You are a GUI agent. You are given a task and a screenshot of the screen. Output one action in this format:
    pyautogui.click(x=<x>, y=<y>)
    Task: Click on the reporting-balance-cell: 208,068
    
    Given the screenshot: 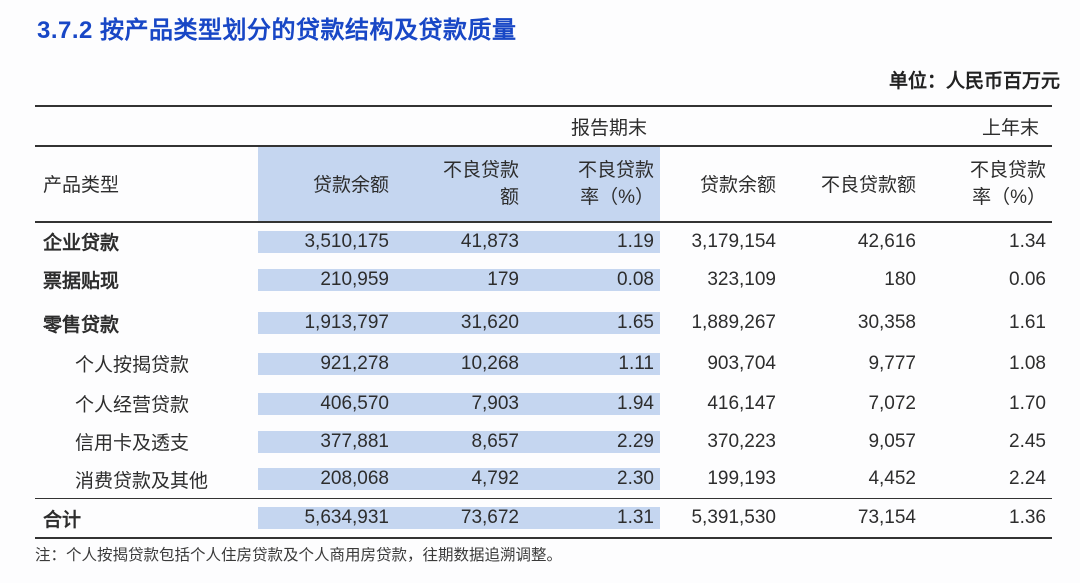 What is the action you would take?
    pyautogui.click(x=326, y=479)
    